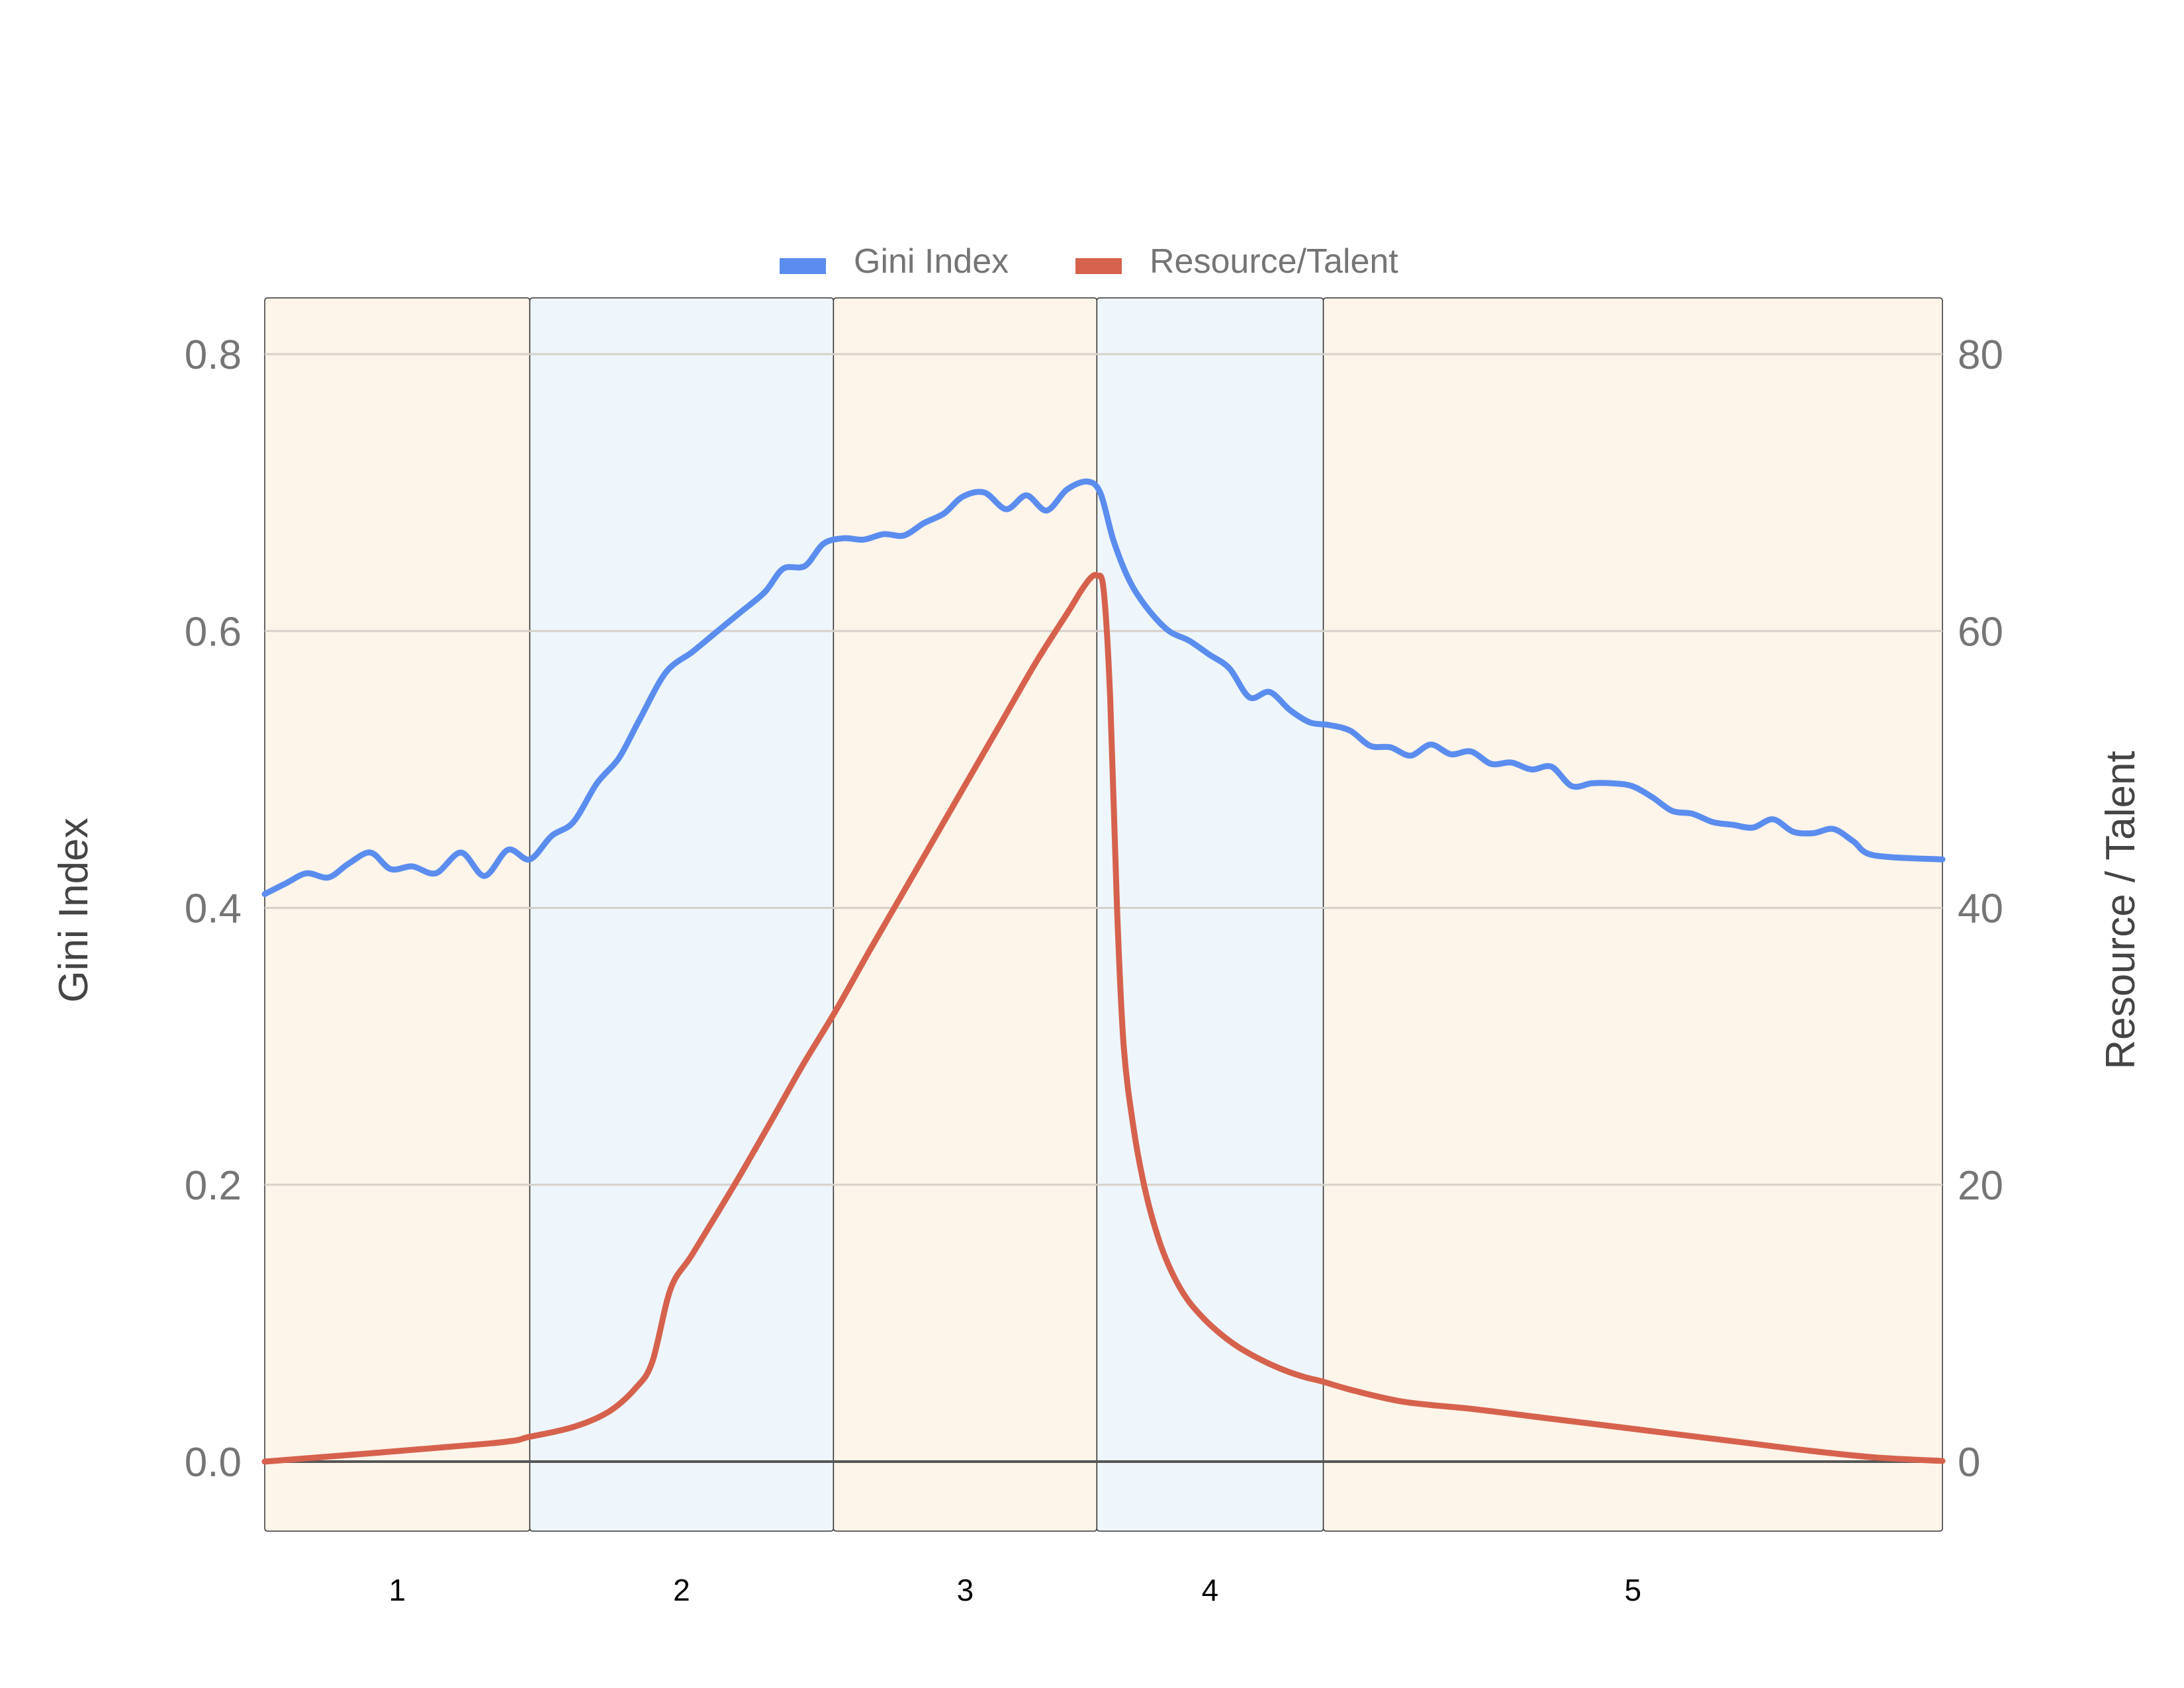 This screenshot has height=1688, width=2184. Describe the element at coordinates (1980, 1186) in the screenshot. I see `right-tick-label: 20` at that location.